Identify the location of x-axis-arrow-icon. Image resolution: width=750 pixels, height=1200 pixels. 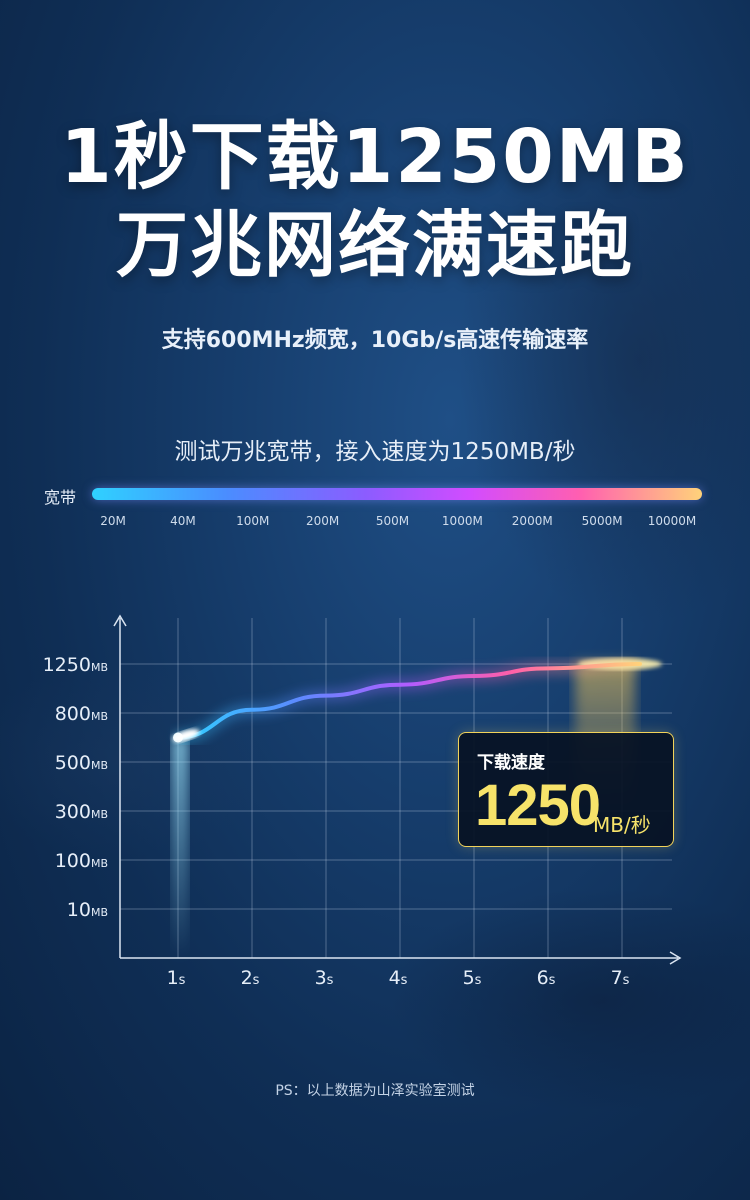
(675, 958).